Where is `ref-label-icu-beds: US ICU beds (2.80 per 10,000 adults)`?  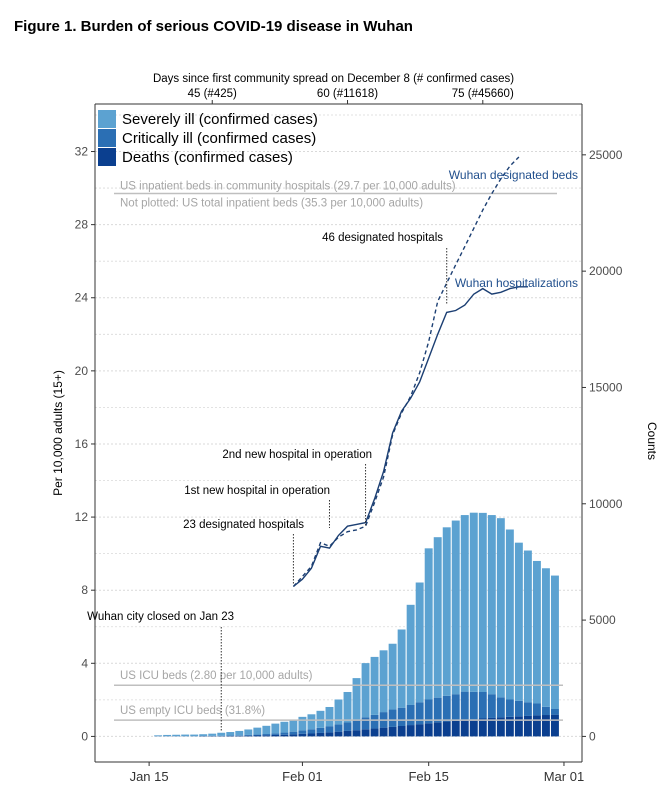
ref-label-icu-beds: US ICU beds (2.80 per 10,000 adults) is located at coordinates (216, 676).